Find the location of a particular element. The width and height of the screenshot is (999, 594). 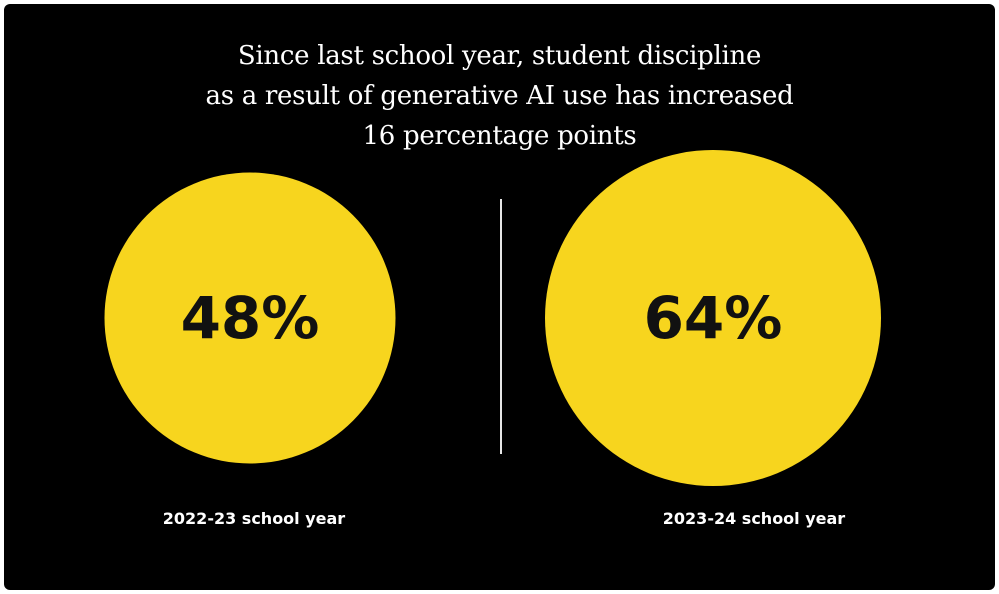

category-label-2023-24: 2023-24 school year is located at coordinates (754, 518).